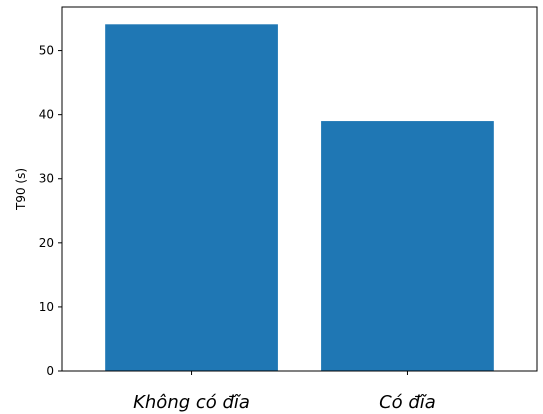 The image size is (543, 414). I want to click on y-axis-label: T90 (s), so click(21, 189).